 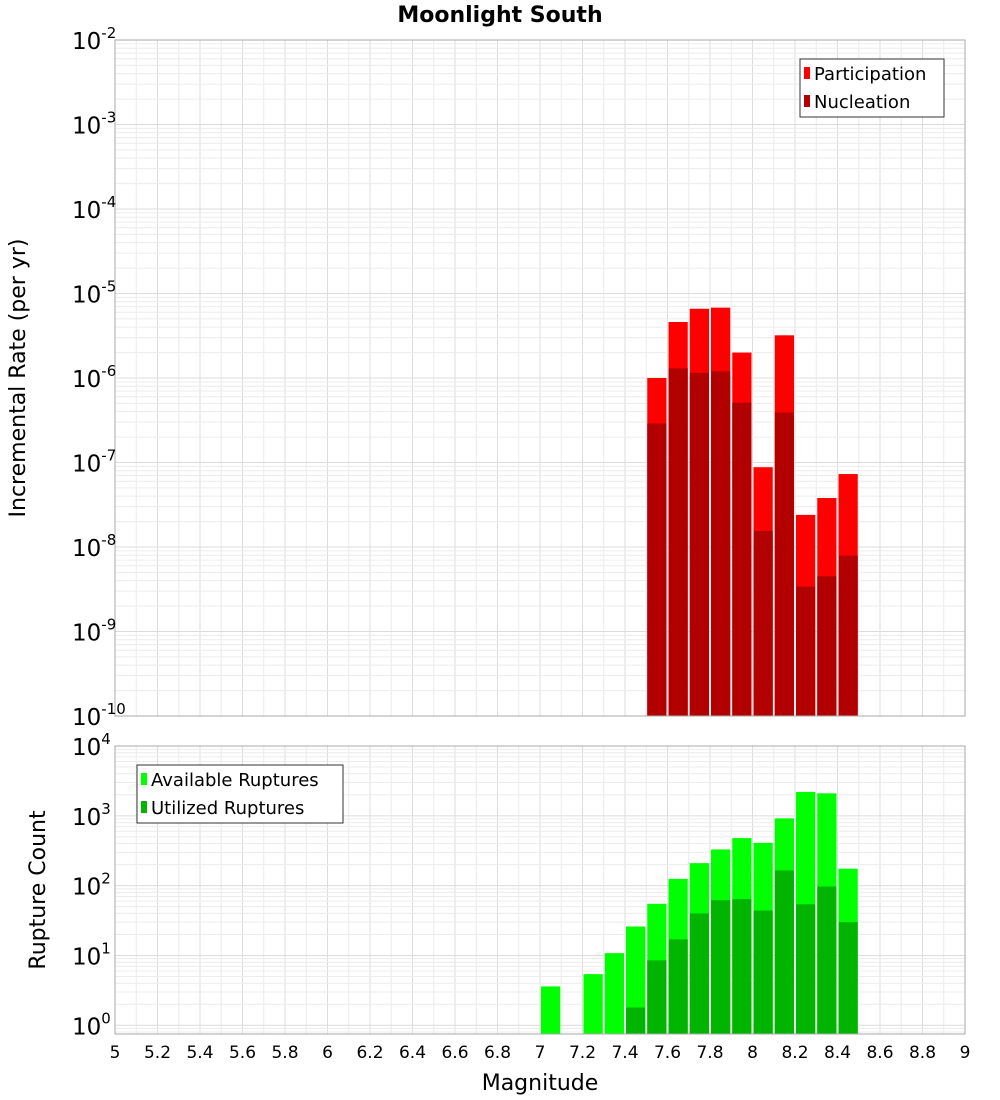 I want to click on x-tick-label: 5.4, so click(x=199, y=1053).